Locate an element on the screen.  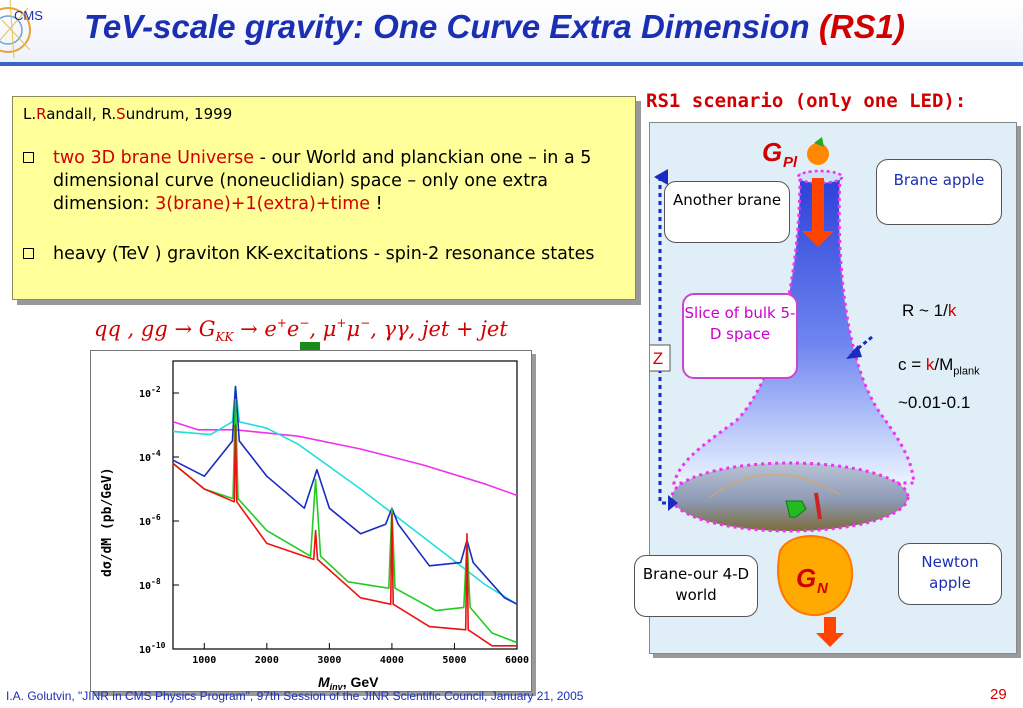
page-number: 29 is located at coordinates (998, 694).